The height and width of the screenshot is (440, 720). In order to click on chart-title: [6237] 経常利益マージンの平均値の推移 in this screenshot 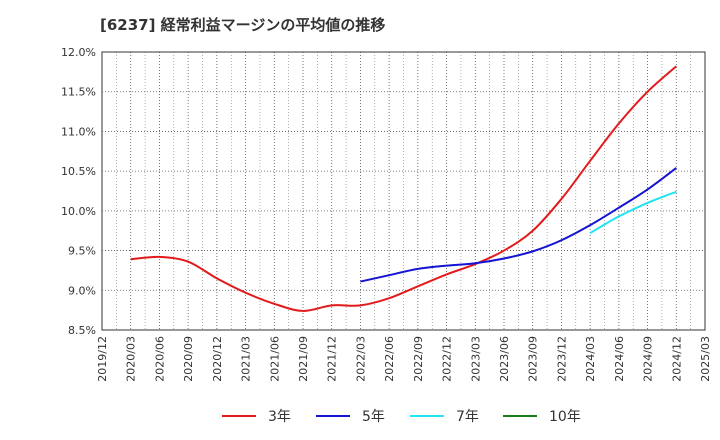, I will do `click(243, 25)`.